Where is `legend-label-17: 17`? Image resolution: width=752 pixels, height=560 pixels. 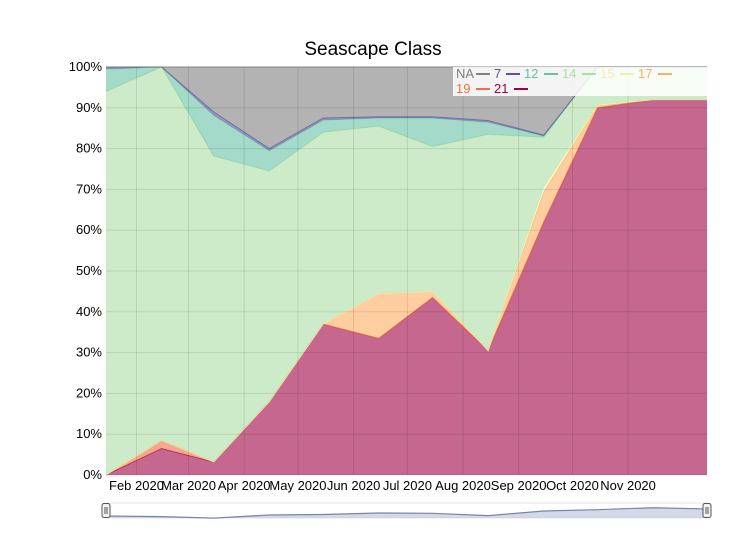 legend-label-17: 17 is located at coordinates (645, 73).